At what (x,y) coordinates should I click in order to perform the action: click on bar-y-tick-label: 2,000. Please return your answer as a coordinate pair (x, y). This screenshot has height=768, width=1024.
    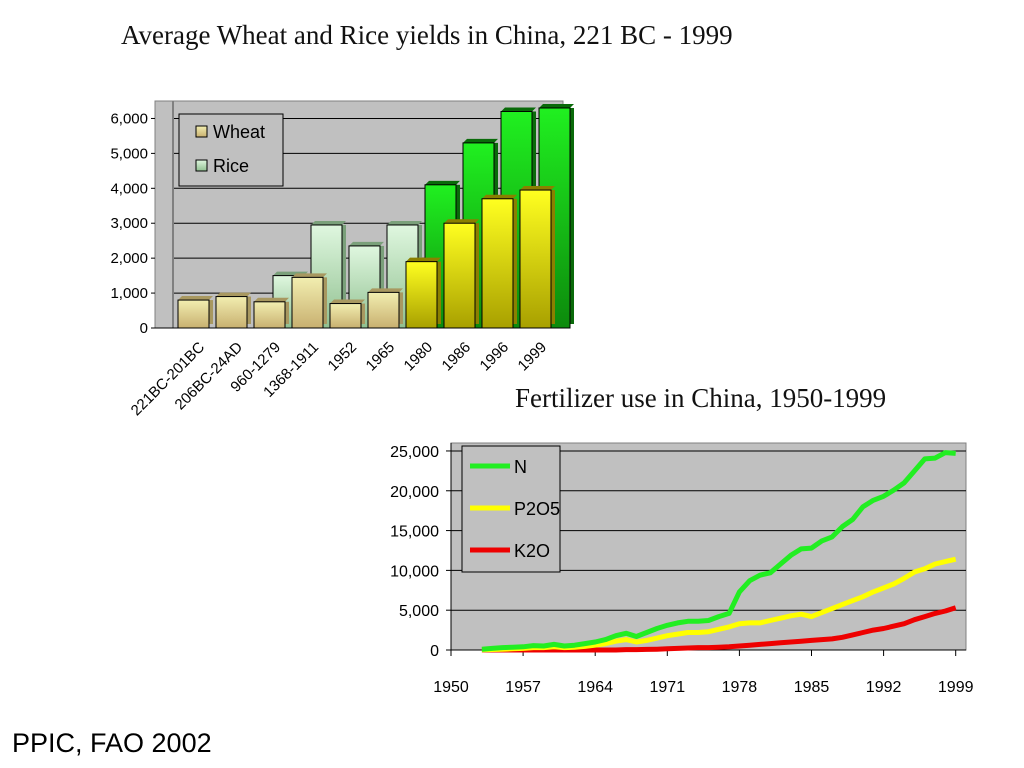
    Looking at the image, I should click on (129, 258).